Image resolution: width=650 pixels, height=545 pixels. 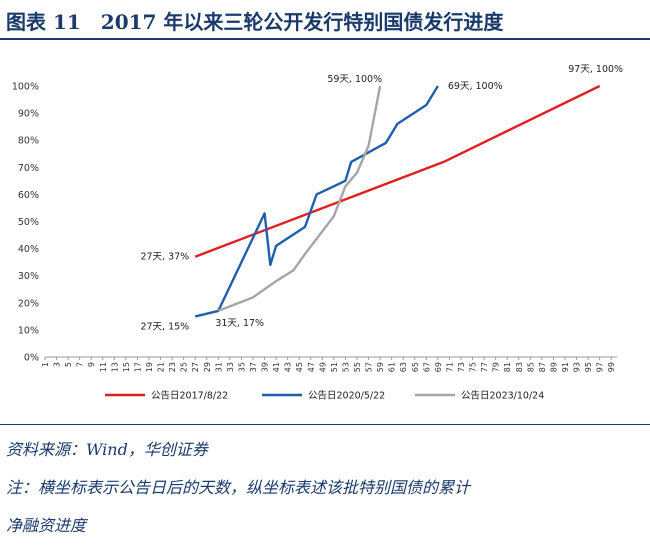 What do you see at coordinates (288, 367) in the screenshot?
I see `x-tick-label: 43` at bounding box center [288, 367].